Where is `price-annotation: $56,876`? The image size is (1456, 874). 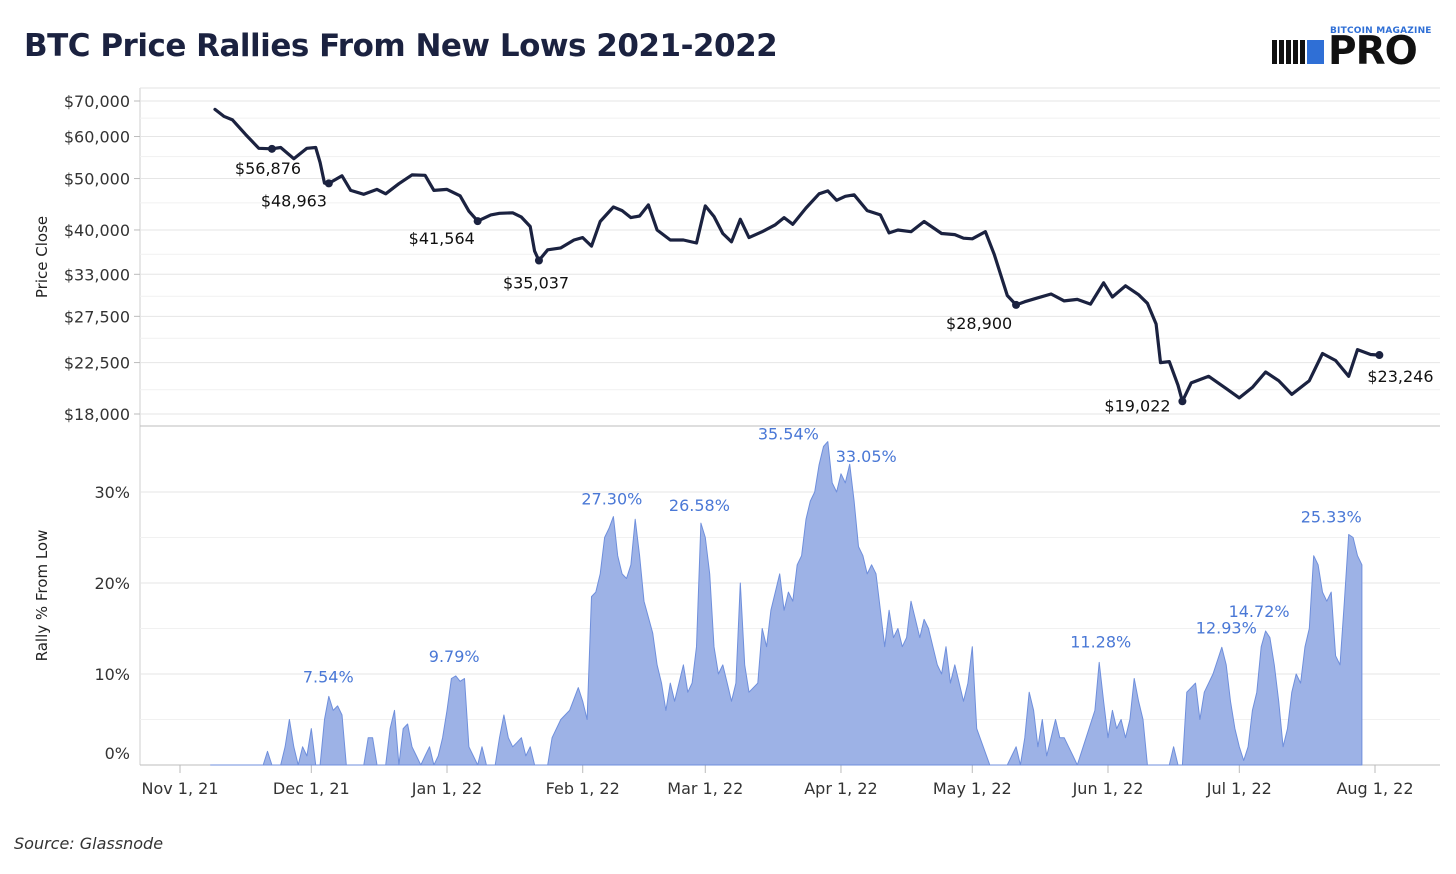 price-annotation: $56,876 is located at coordinates (268, 168).